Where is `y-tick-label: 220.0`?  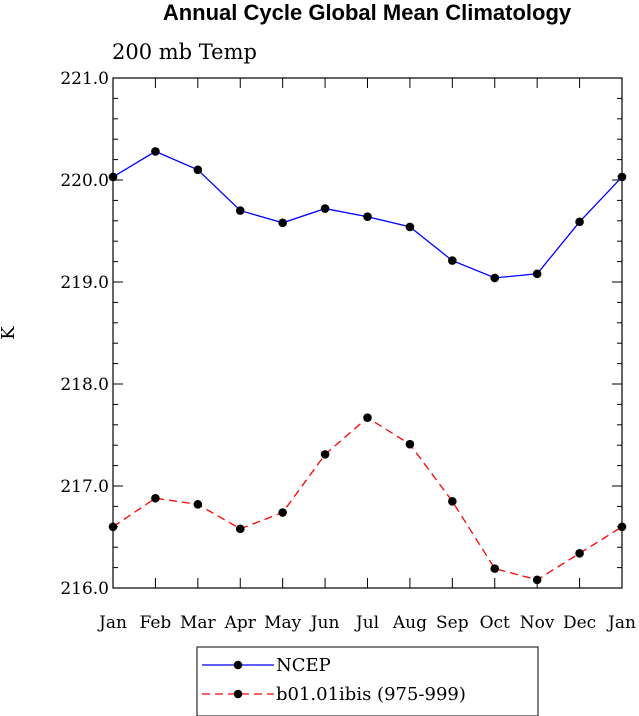
y-tick-label: 220.0 is located at coordinates (84, 181).